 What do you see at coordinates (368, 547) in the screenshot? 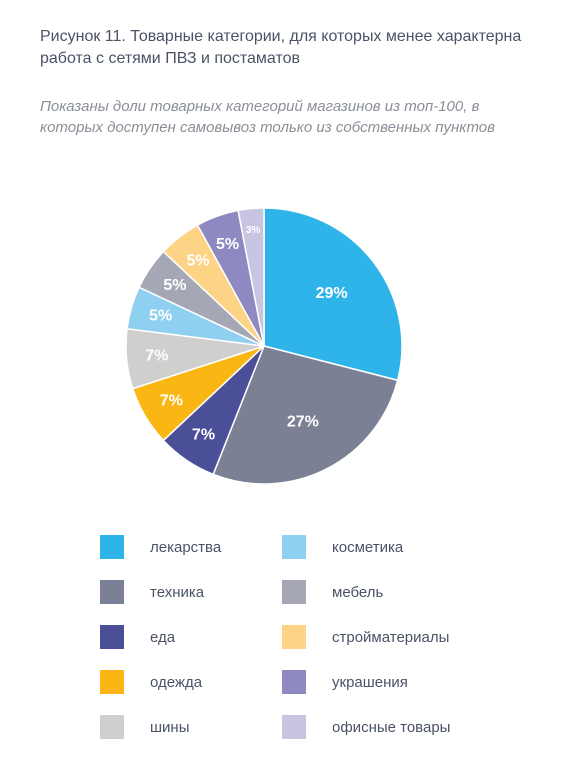
I see `legend-label: косметика` at bounding box center [368, 547].